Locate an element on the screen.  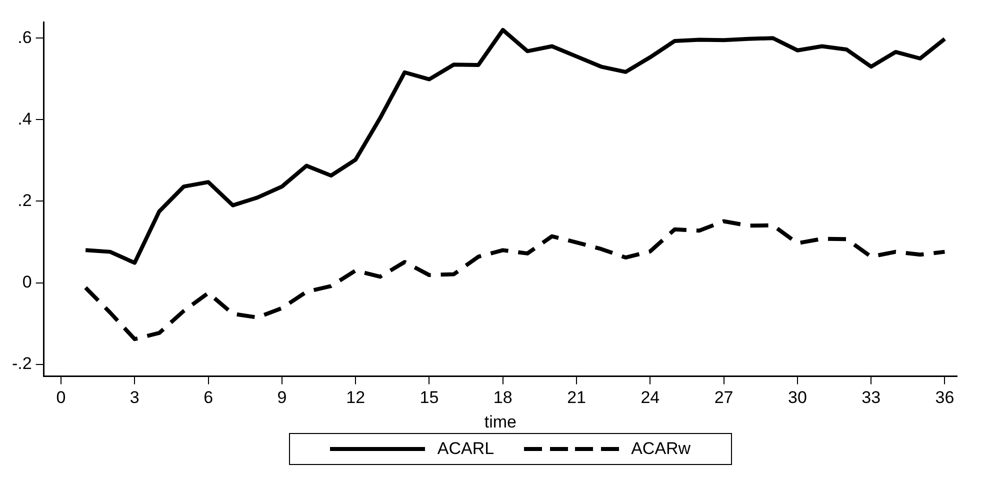
x-tick-label: 27 is located at coordinates (724, 398).